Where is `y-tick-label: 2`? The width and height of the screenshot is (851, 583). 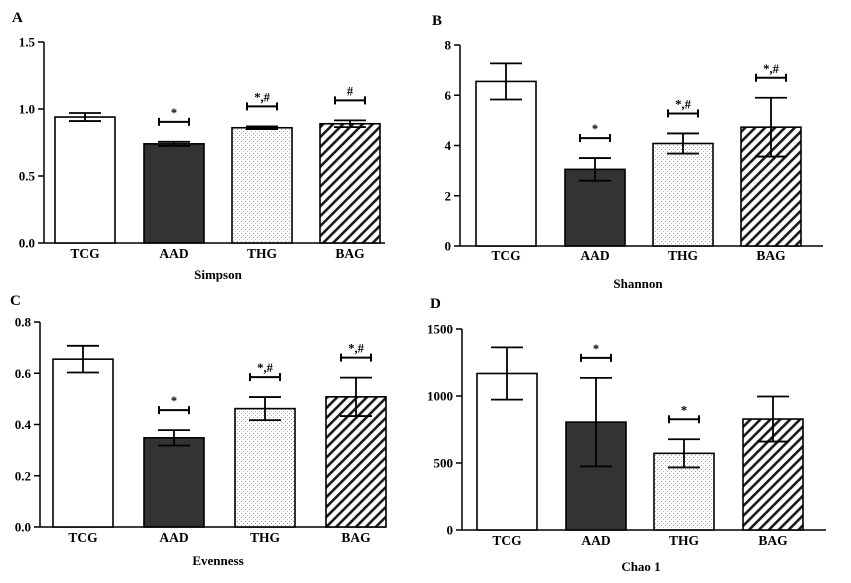
y-tick-label: 2 is located at coordinates (448, 195).